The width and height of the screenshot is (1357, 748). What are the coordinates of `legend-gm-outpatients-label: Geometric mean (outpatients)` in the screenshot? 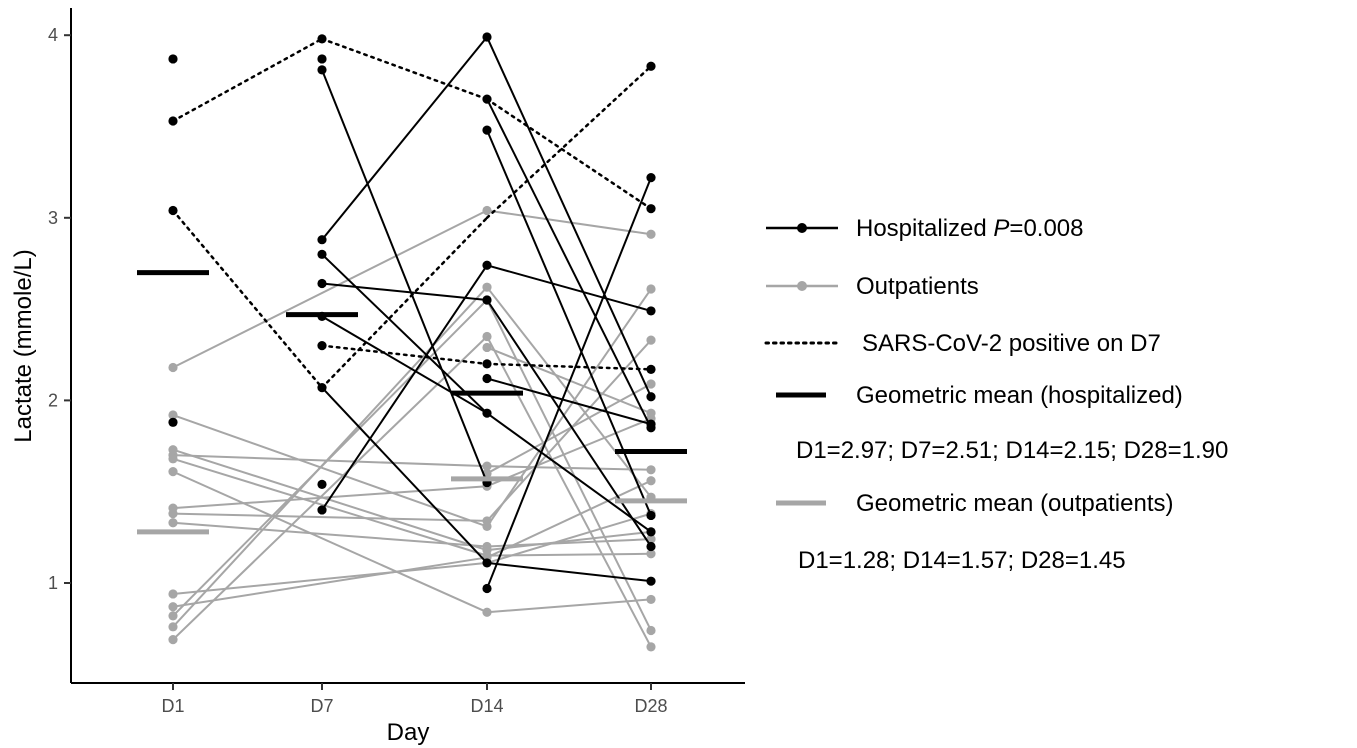 It's located at (1014, 503).